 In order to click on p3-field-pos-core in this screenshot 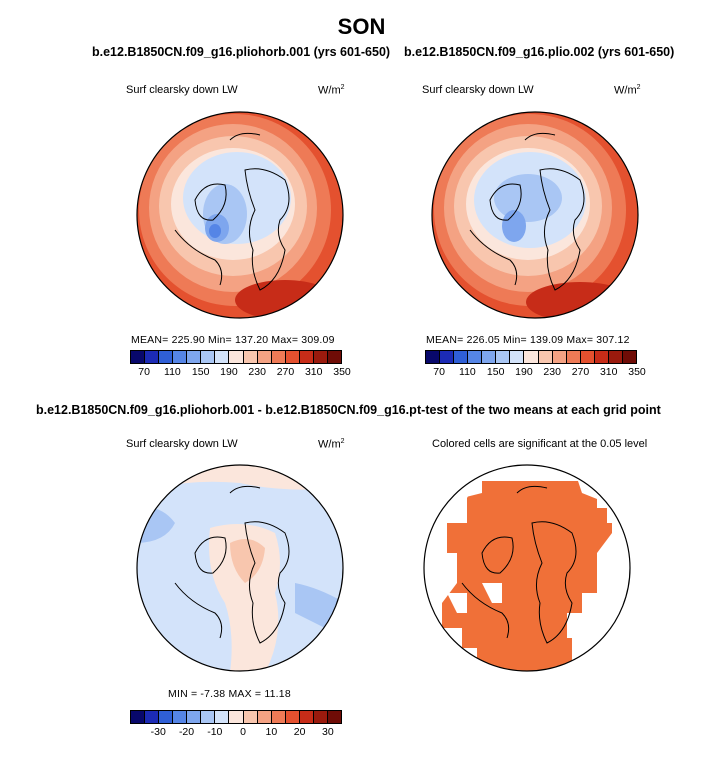, I will do `click(247, 561)`.